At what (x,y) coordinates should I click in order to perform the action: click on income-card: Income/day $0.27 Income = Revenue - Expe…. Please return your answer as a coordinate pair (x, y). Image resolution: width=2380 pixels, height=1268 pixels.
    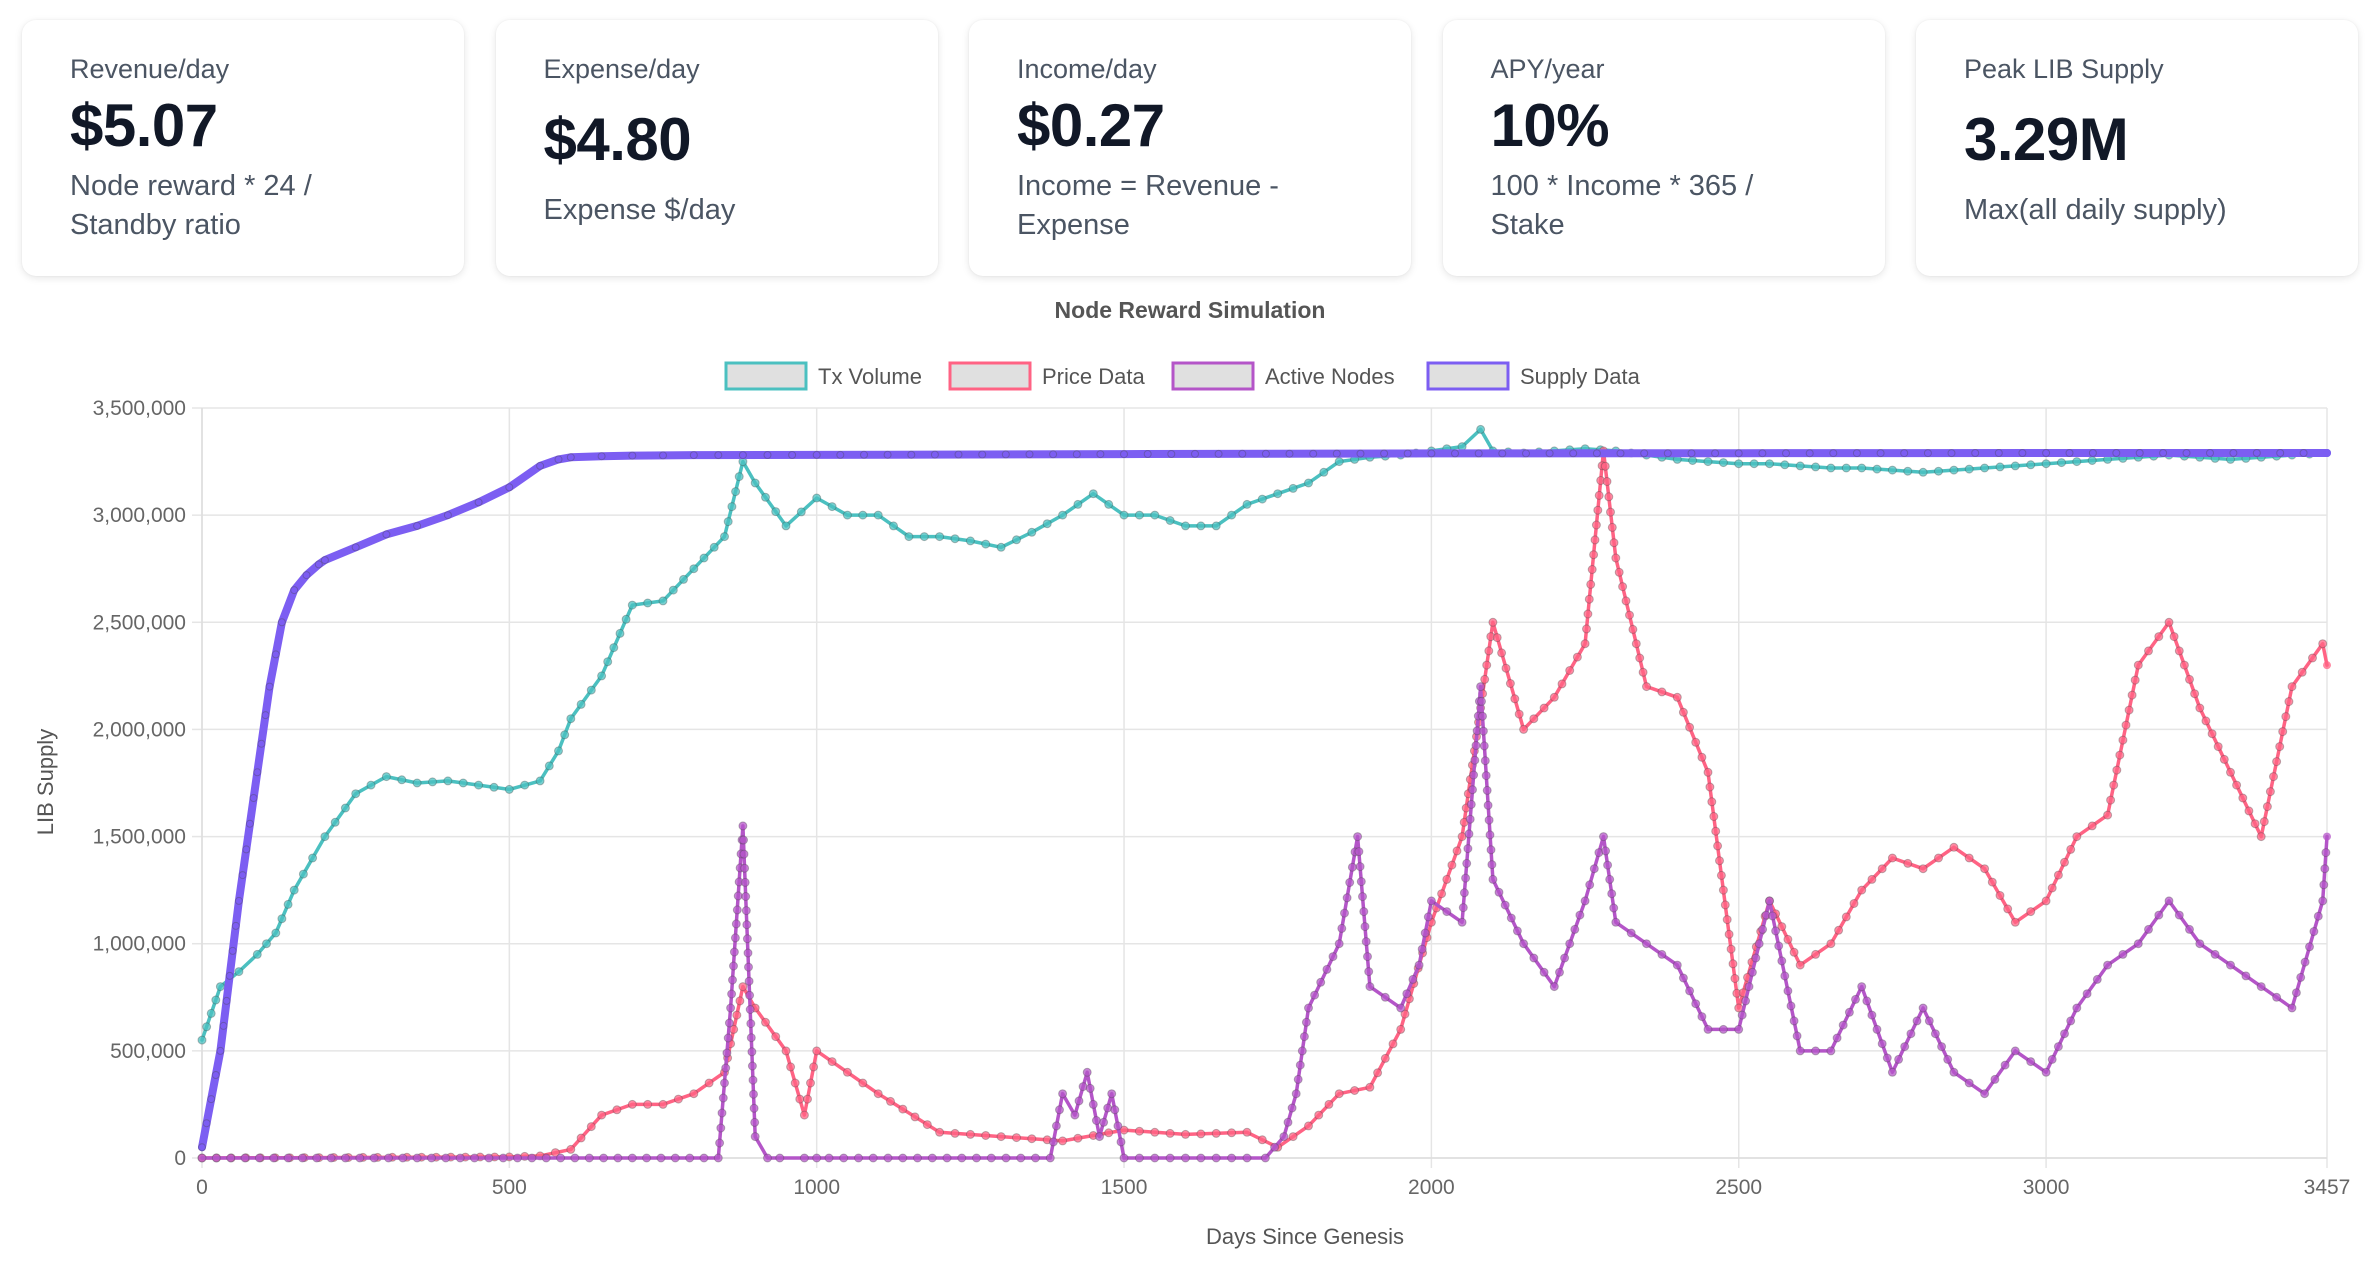
    Looking at the image, I should click on (1190, 148).